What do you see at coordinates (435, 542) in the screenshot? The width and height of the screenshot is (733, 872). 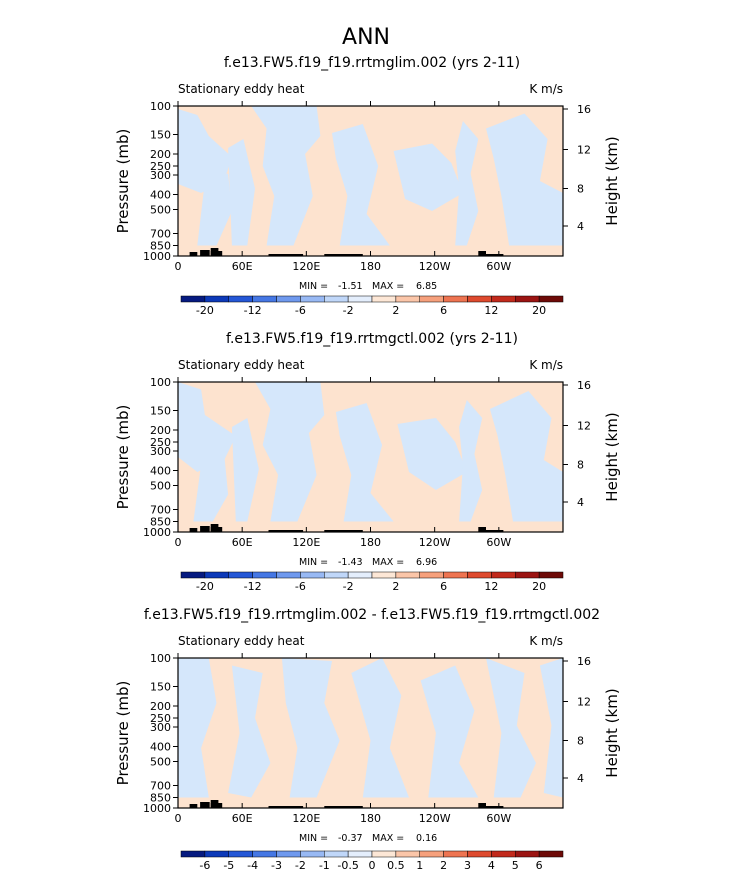 I see `x-tick-label: 120W` at bounding box center [435, 542].